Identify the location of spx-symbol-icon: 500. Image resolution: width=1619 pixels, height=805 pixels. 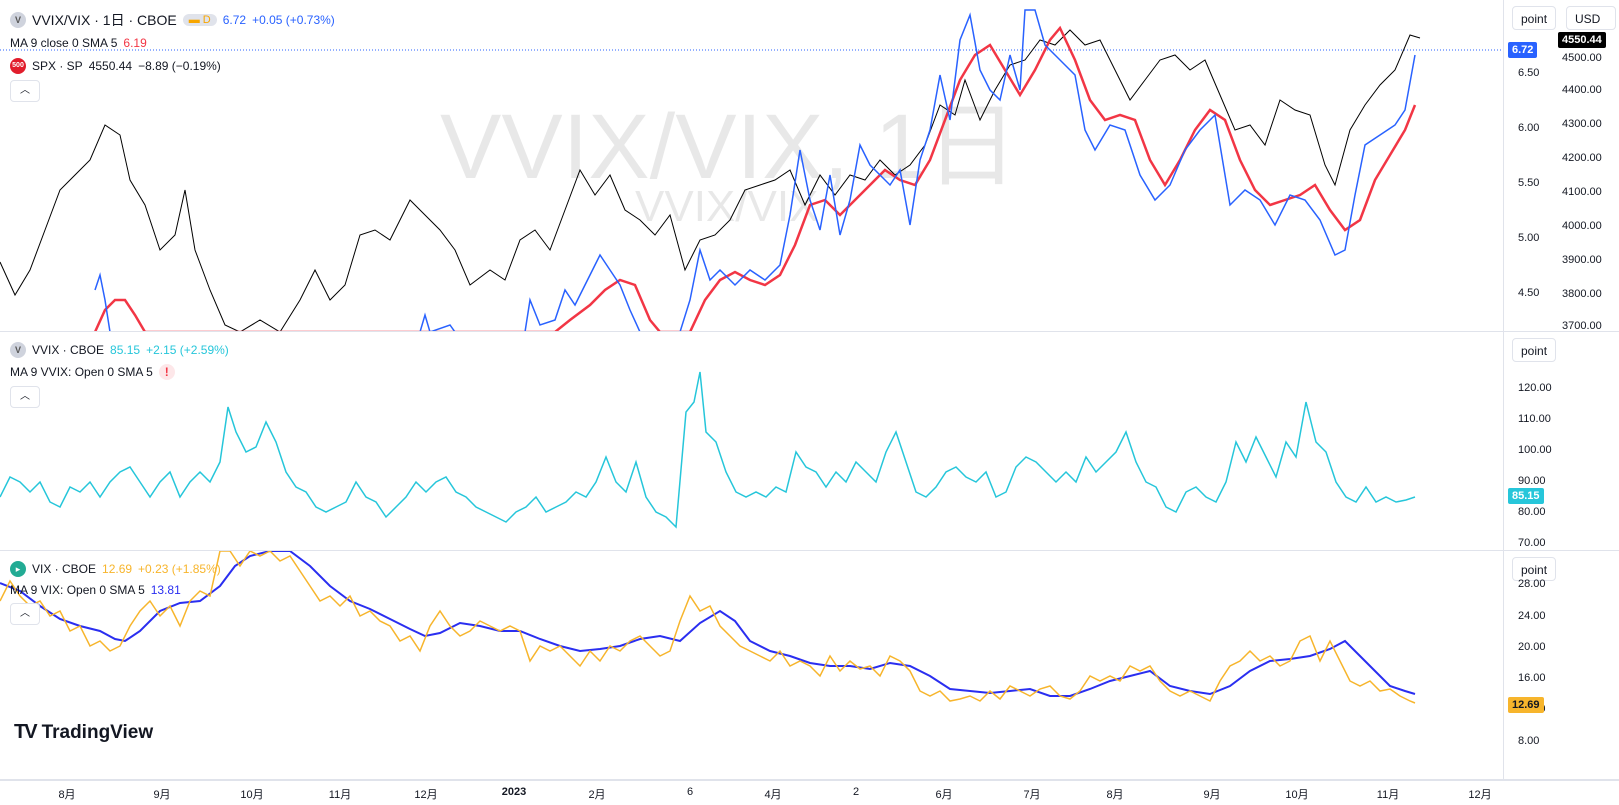
(18, 66).